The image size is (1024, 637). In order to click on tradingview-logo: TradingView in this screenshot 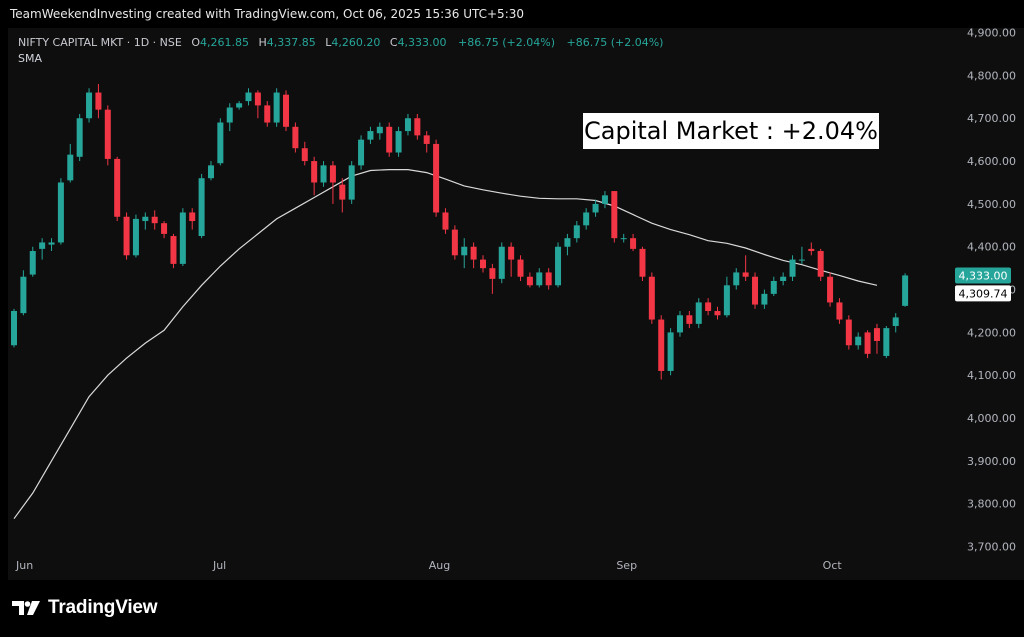, I will do `click(85, 608)`.